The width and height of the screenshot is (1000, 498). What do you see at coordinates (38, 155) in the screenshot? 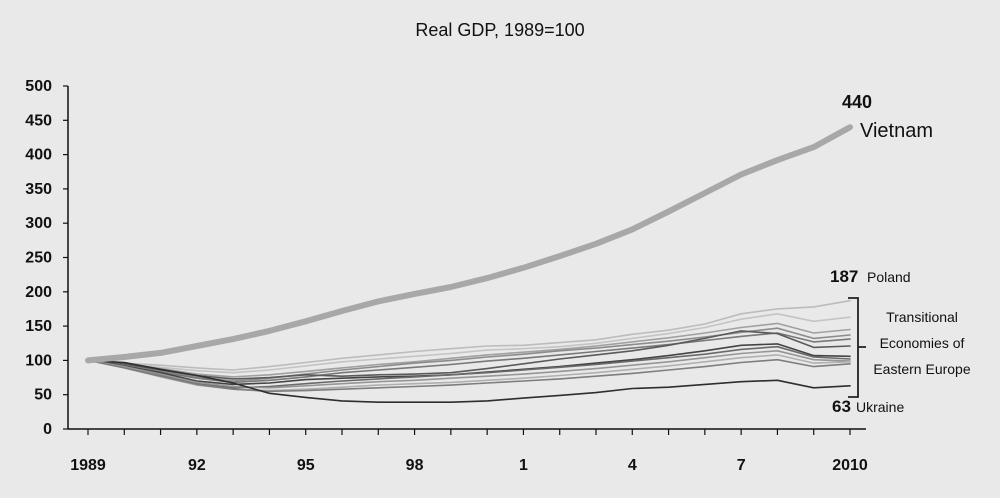
I see `y-tick-label: 400` at bounding box center [38, 155].